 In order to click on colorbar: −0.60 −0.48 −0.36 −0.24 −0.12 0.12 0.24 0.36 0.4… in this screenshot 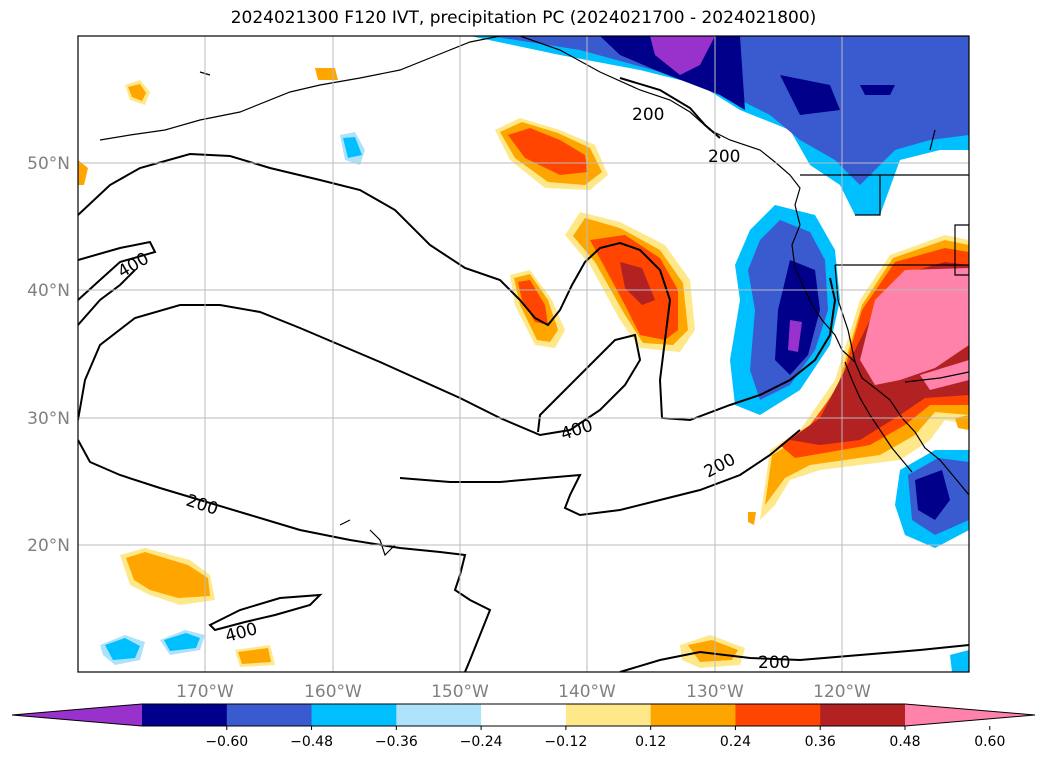, I will do `click(523, 726)`.